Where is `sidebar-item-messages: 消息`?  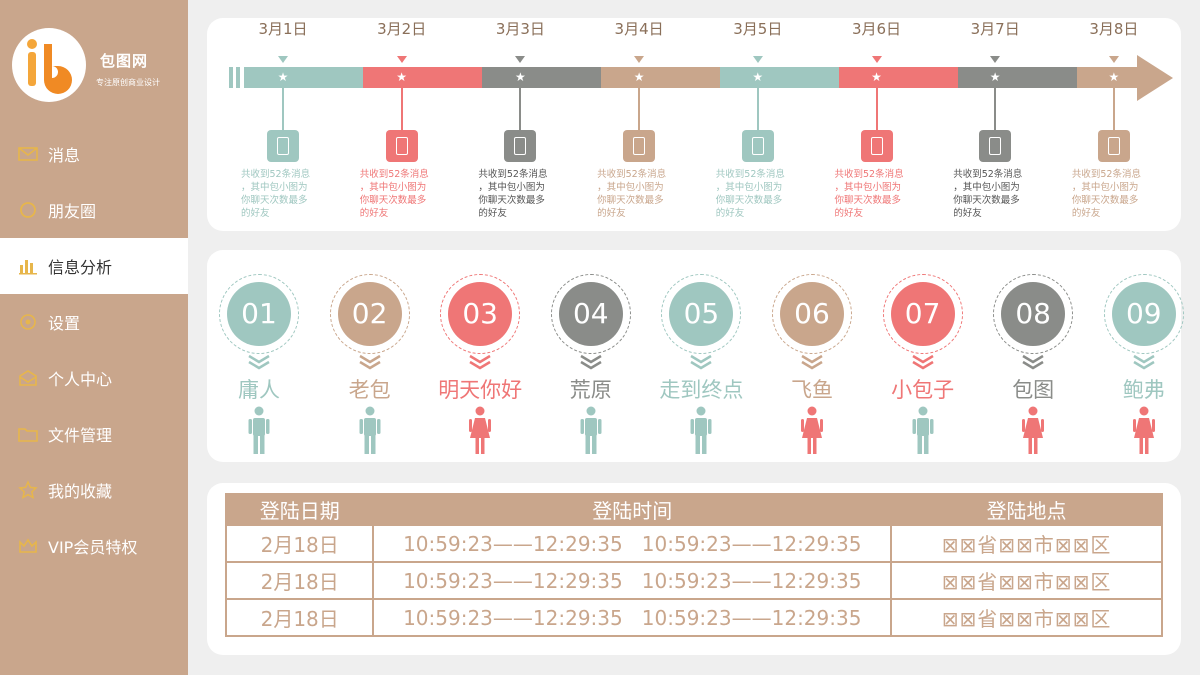 sidebar-item-messages: 消息 is located at coordinates (94, 154).